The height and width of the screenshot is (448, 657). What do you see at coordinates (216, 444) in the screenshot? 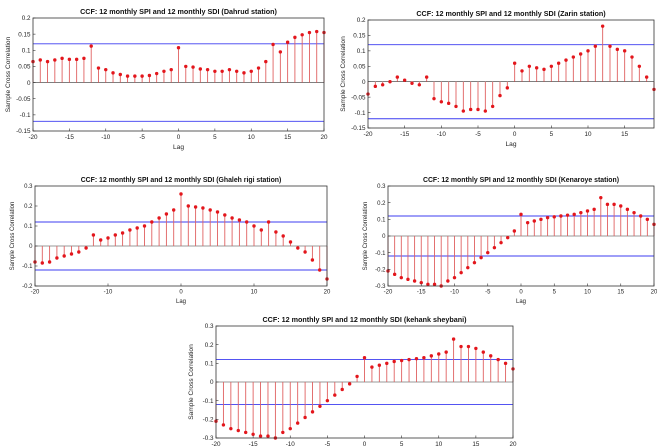
I see `x-tick-label: -20` at bounding box center [216, 444].